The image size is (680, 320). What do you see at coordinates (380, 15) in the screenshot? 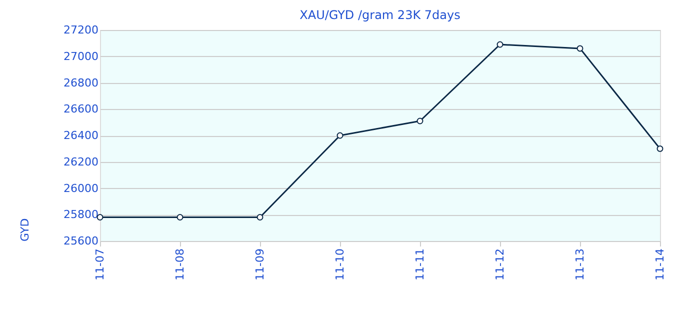
I see `chart-title: XAU/GYD /gram 23K 7days` at bounding box center [380, 15].